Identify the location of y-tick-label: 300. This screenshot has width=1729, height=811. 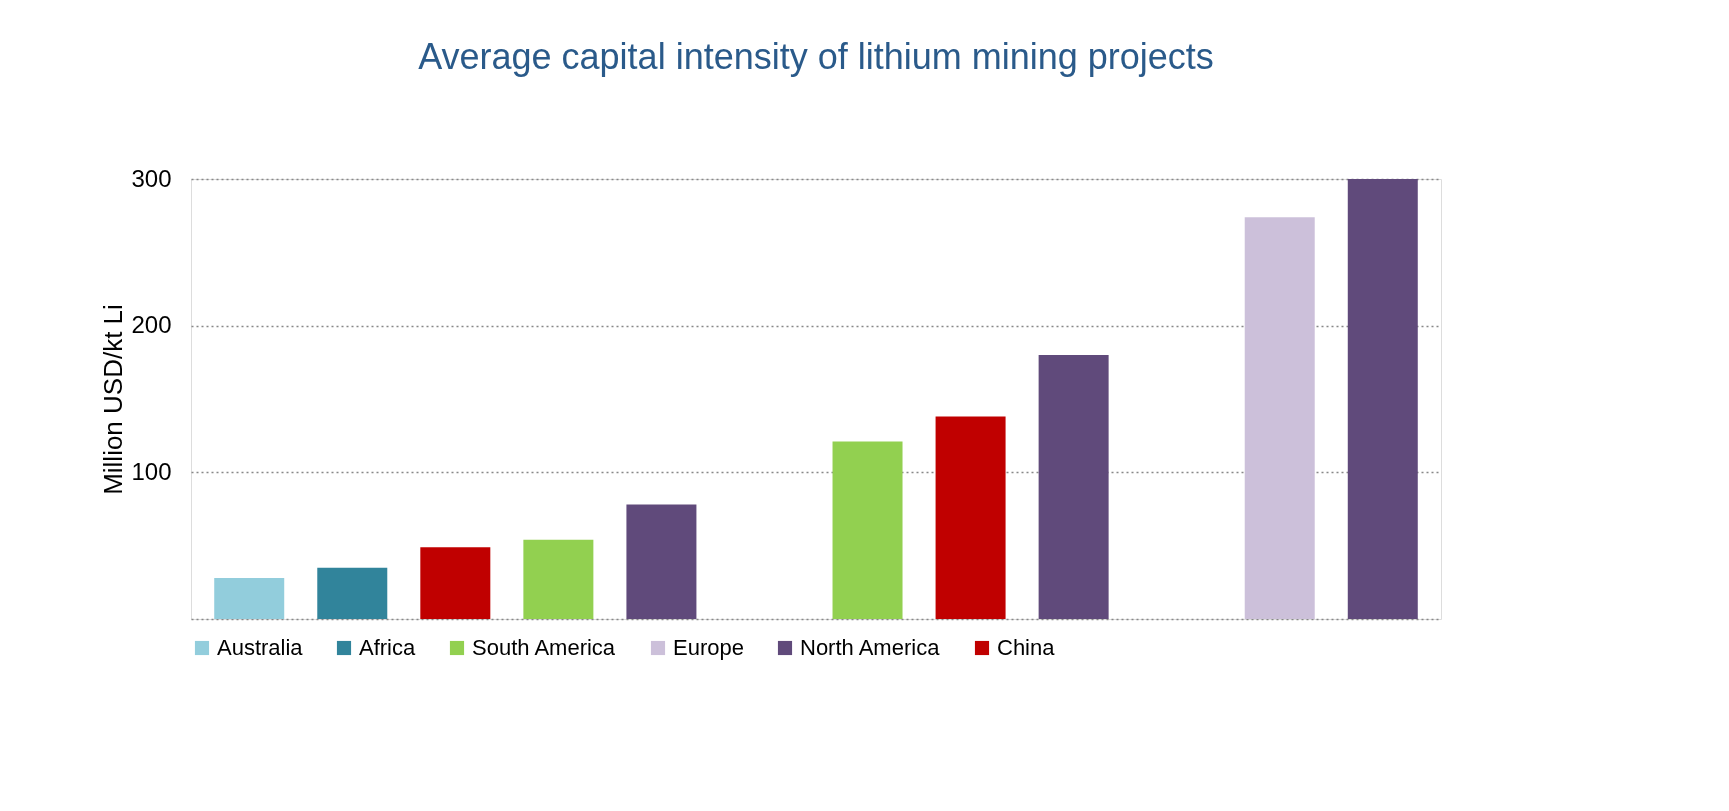
(151, 178).